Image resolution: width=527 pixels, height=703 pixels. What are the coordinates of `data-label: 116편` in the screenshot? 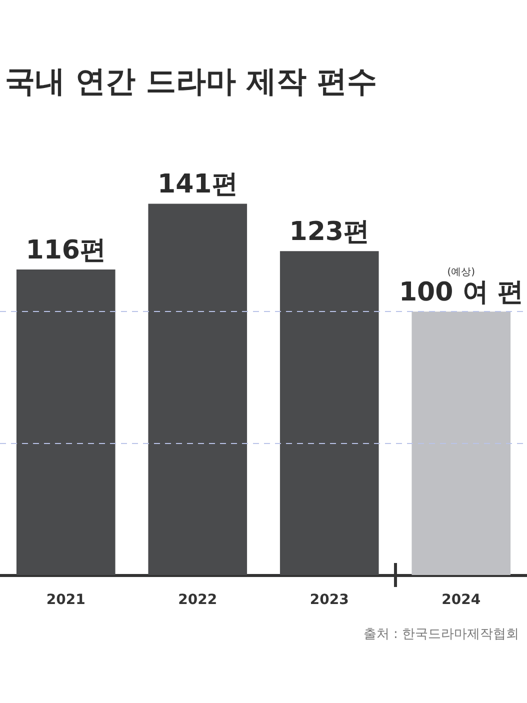 It's located at (66, 251).